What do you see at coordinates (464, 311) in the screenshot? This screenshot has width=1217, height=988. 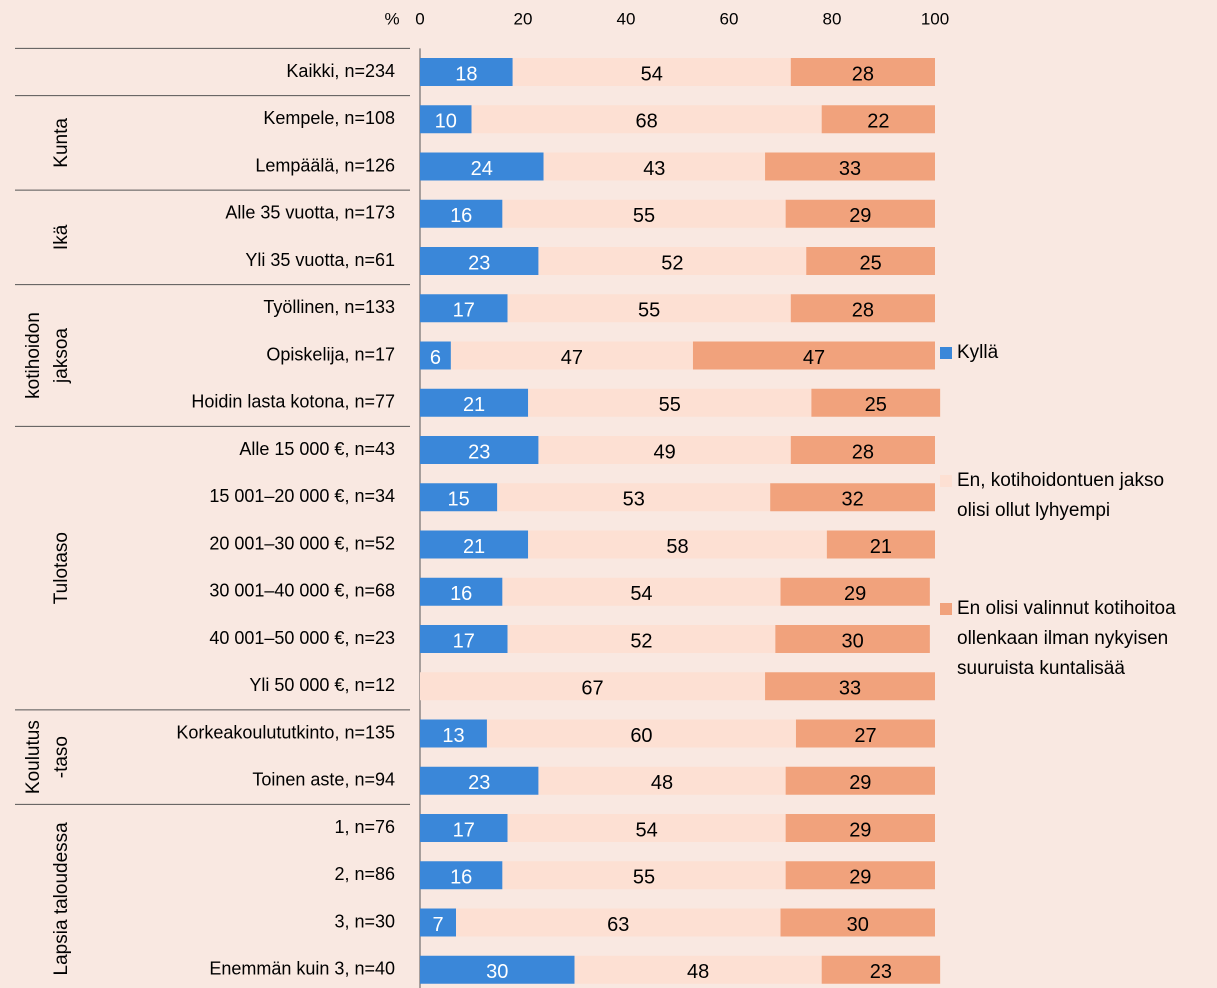 I see `data-label: 17` at bounding box center [464, 311].